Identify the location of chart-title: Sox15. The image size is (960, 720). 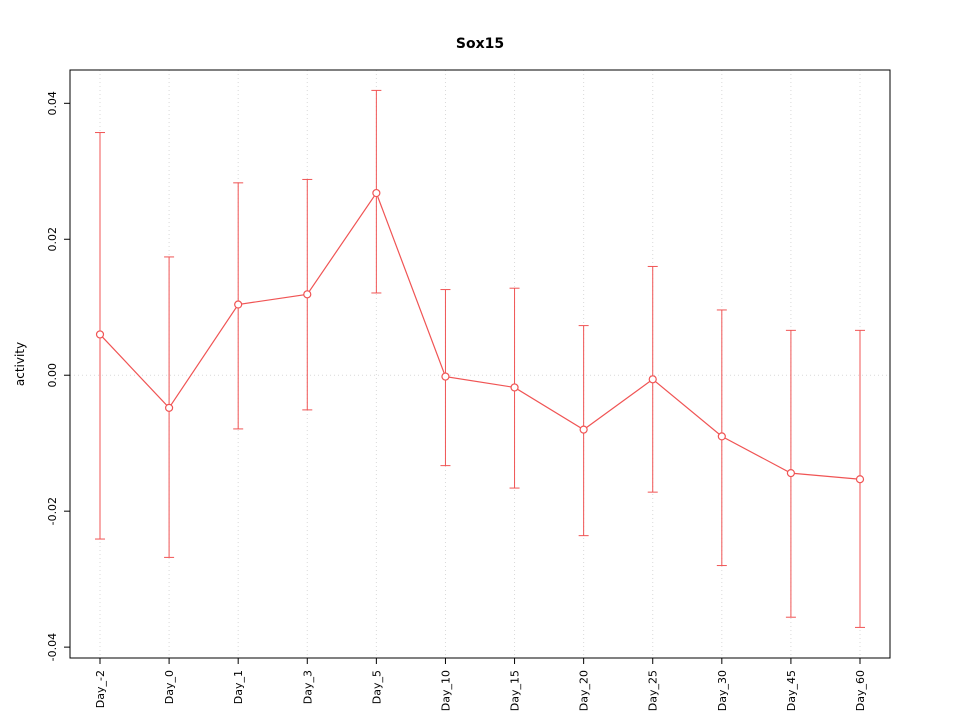
(480, 44).